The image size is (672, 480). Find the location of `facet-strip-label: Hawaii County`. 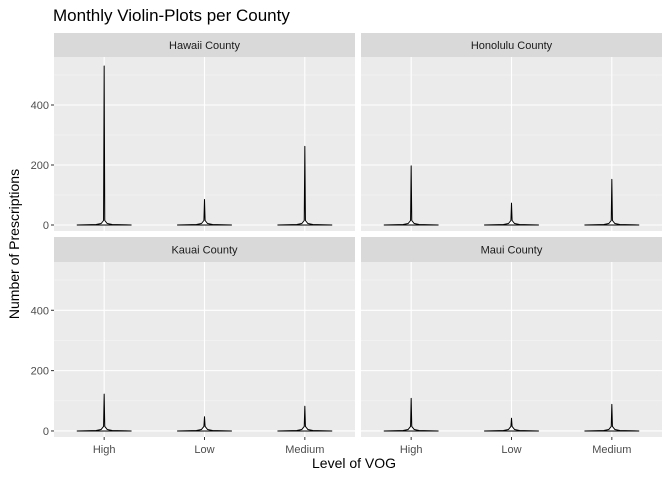

facet-strip-label: Hawaii County is located at coordinates (204, 46).